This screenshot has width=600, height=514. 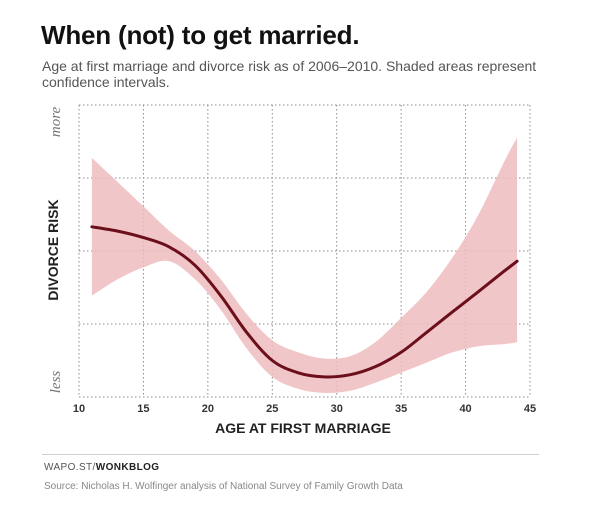 I want to click on page-title: When (not) to get married., so click(x=200, y=35).